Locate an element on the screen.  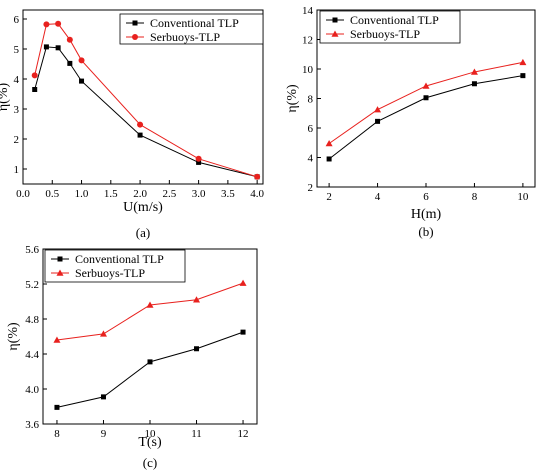
y-tick-label: 4.8 is located at coordinates (32, 320).